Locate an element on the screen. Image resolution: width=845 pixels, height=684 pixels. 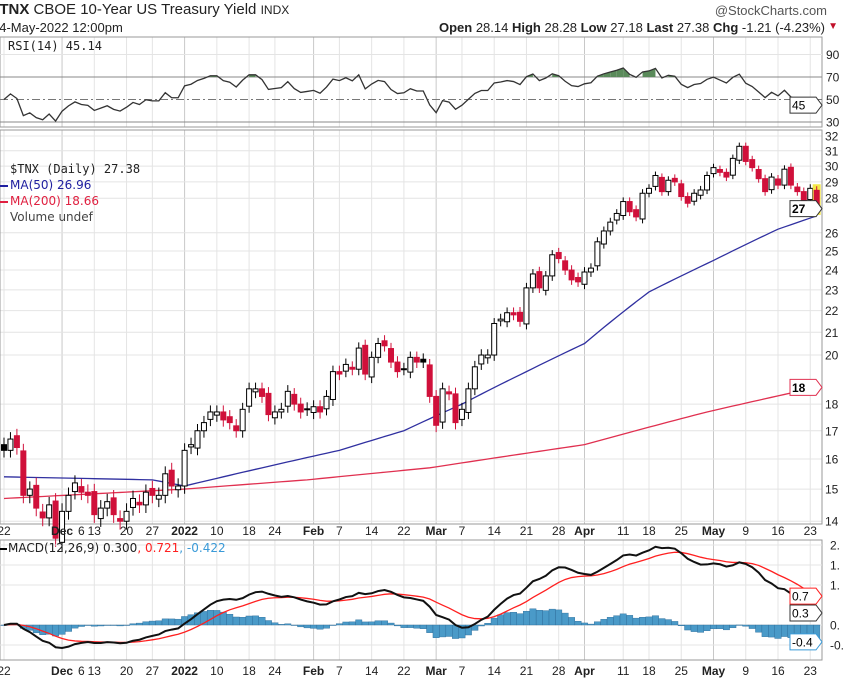
macd-swatch is located at coordinates (3, 549).